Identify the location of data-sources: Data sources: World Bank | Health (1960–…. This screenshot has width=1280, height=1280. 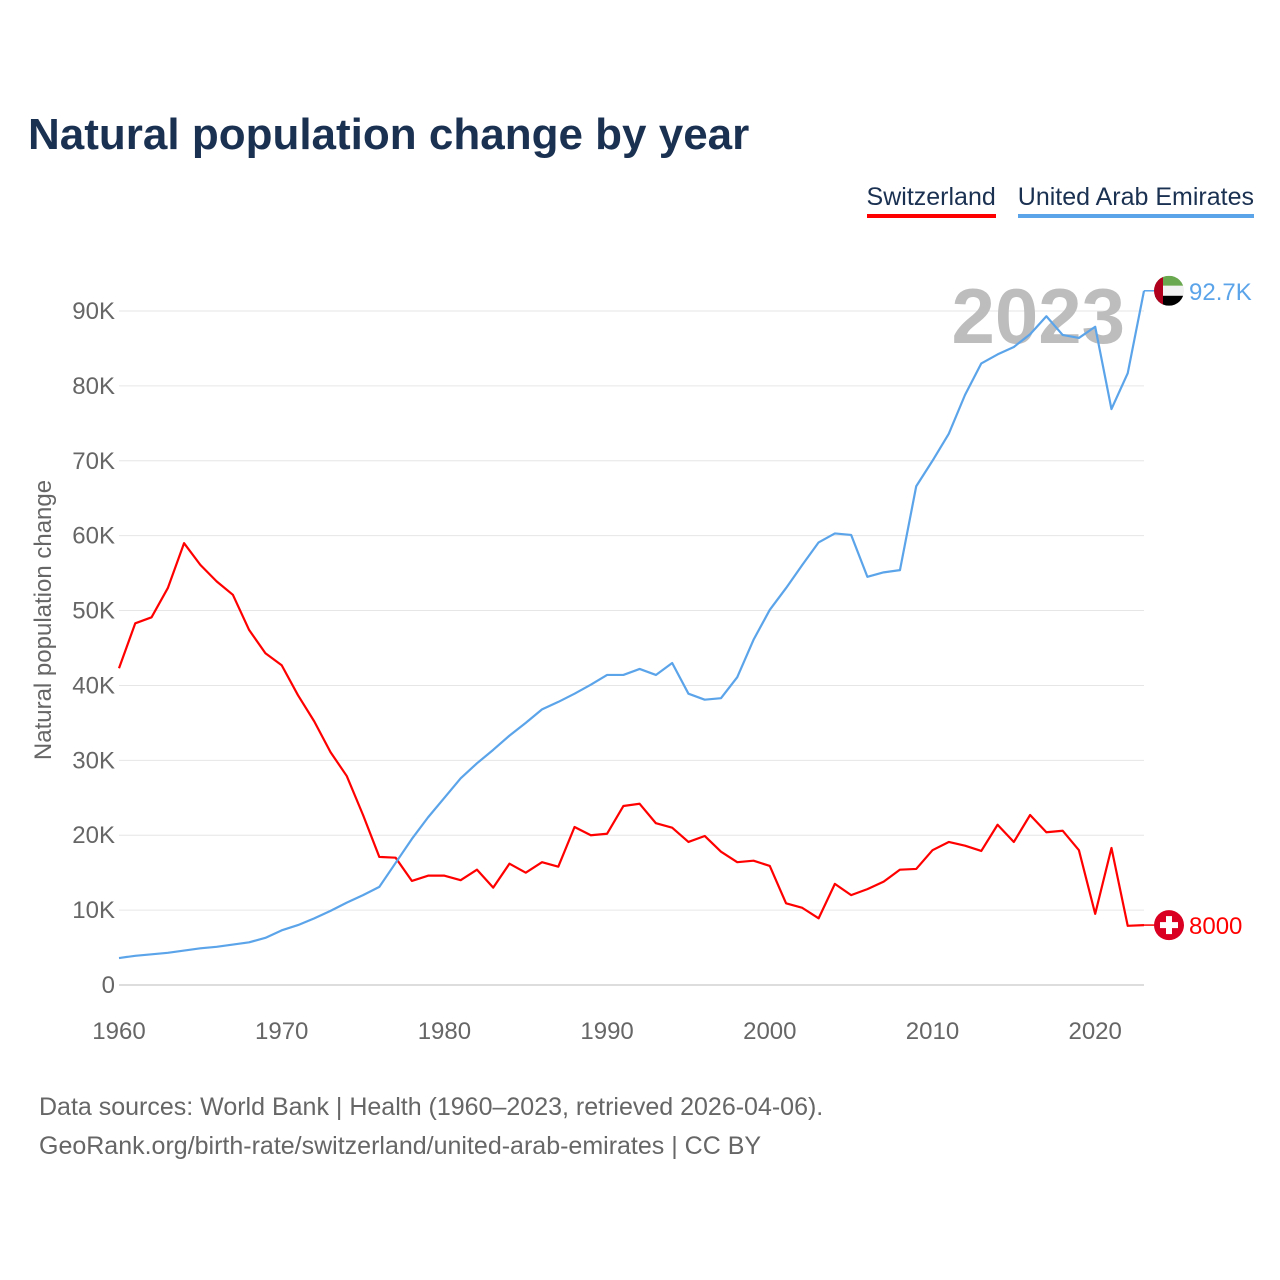
(431, 1107).